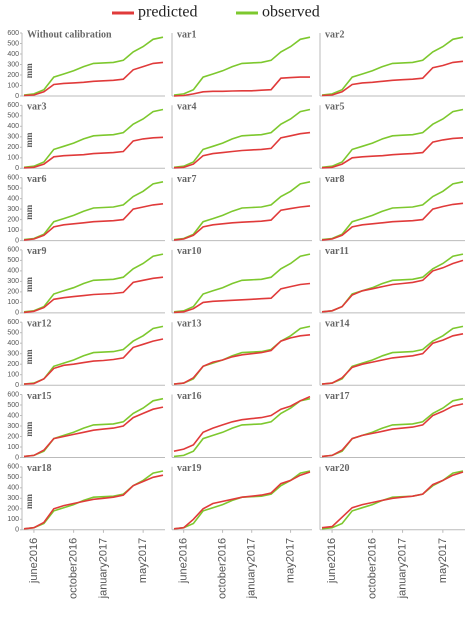 Image resolution: width=474 pixels, height=629 pixels. Describe the element at coordinates (334, 179) in the screenshot. I see `panel-title: var8` at that location.